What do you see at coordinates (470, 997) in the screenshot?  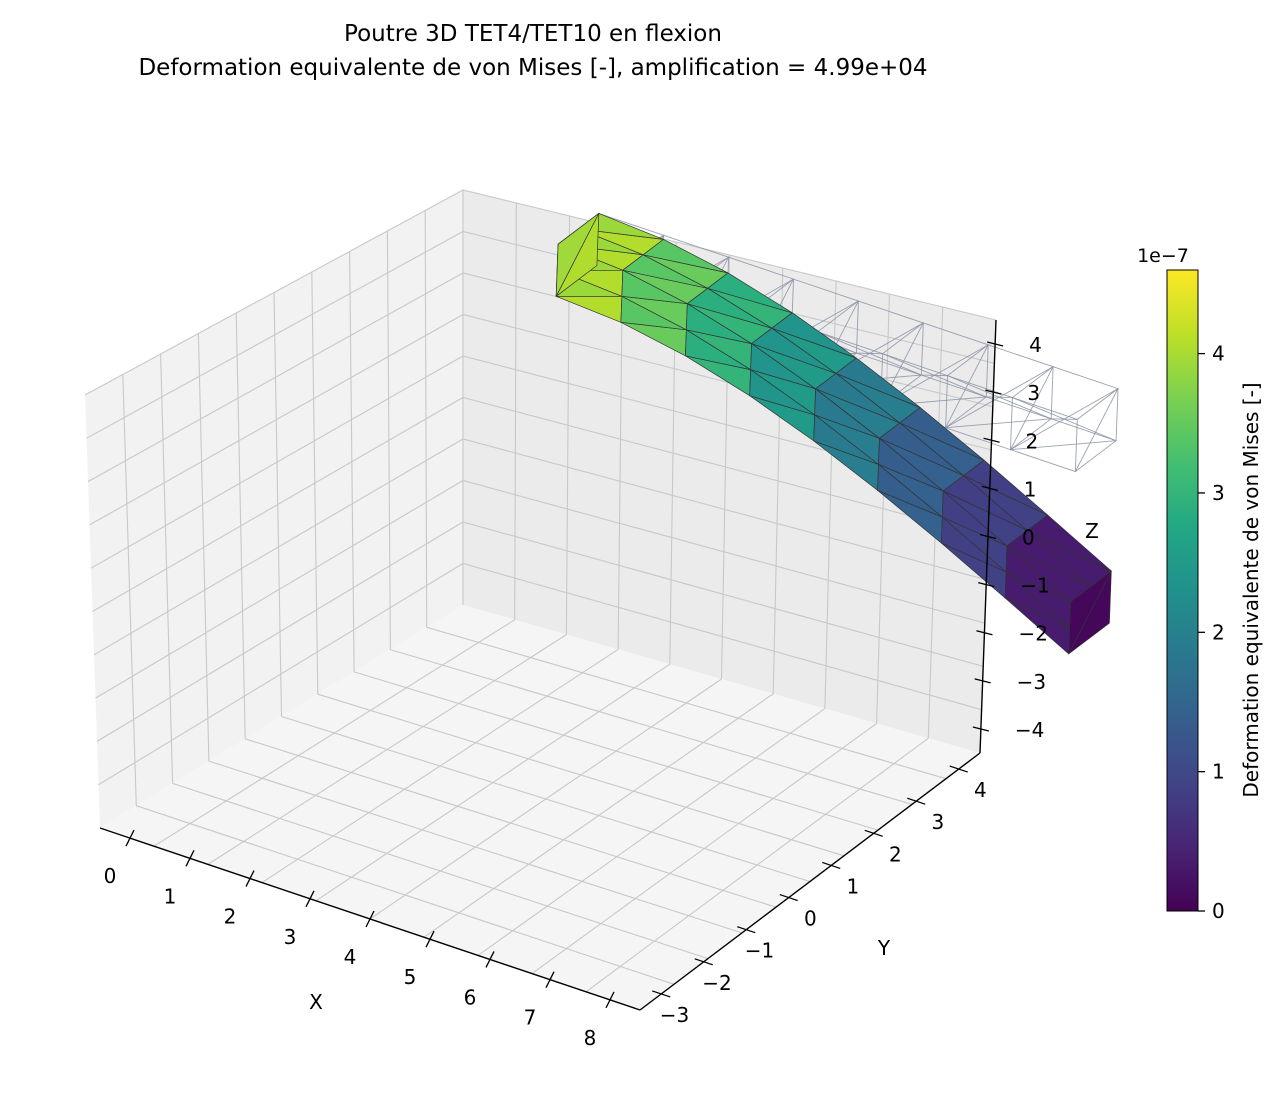 I see `x-tick-label: 6` at bounding box center [470, 997].